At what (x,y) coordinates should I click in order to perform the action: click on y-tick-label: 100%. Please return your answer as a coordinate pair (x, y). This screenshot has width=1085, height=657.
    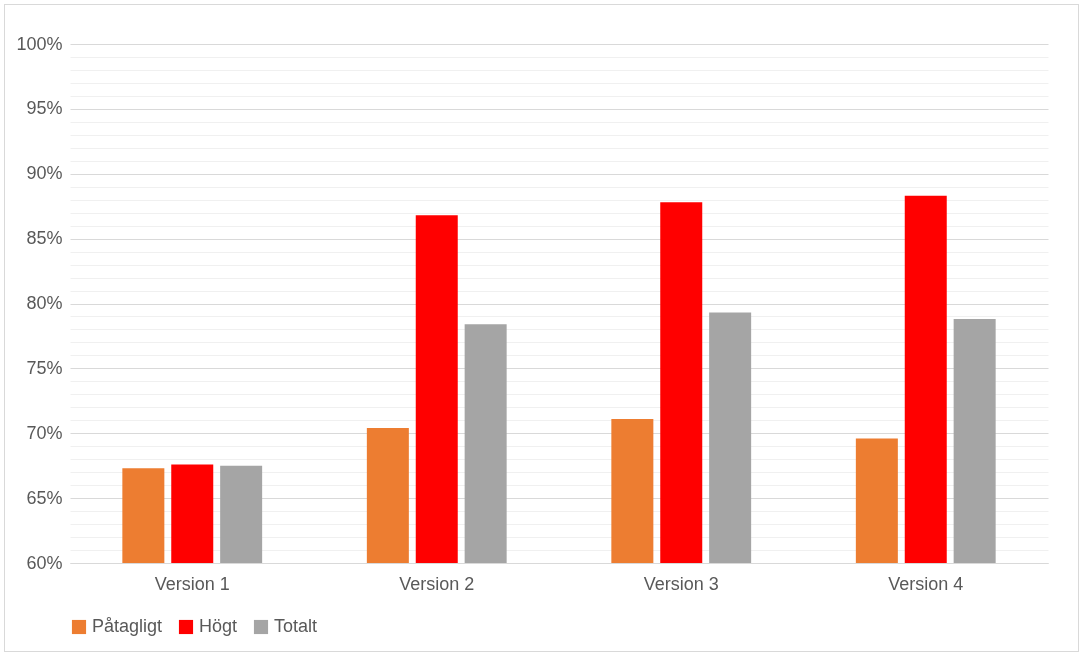
    Looking at the image, I should click on (39, 43).